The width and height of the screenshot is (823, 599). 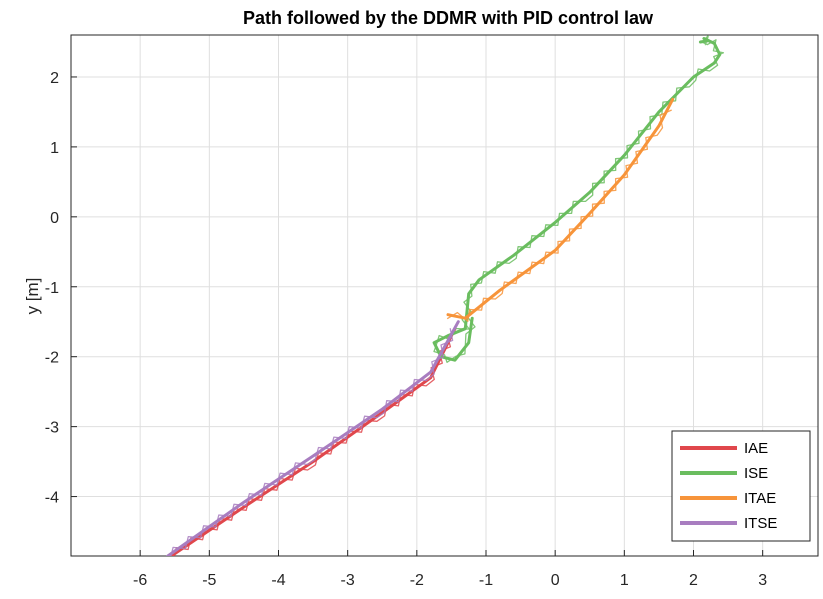 What do you see at coordinates (417, 580) in the screenshot?
I see `x-tick-label: -2` at bounding box center [417, 580].